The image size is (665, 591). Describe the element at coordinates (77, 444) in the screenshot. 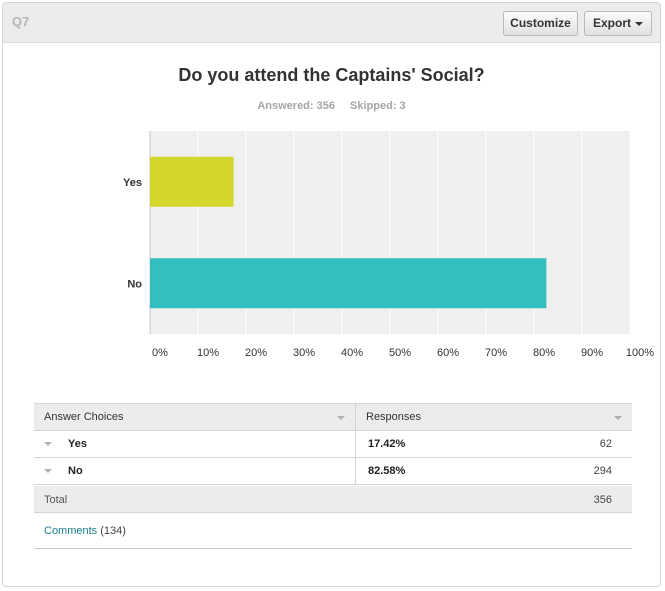

I see `answer-choice: Yes` at that location.